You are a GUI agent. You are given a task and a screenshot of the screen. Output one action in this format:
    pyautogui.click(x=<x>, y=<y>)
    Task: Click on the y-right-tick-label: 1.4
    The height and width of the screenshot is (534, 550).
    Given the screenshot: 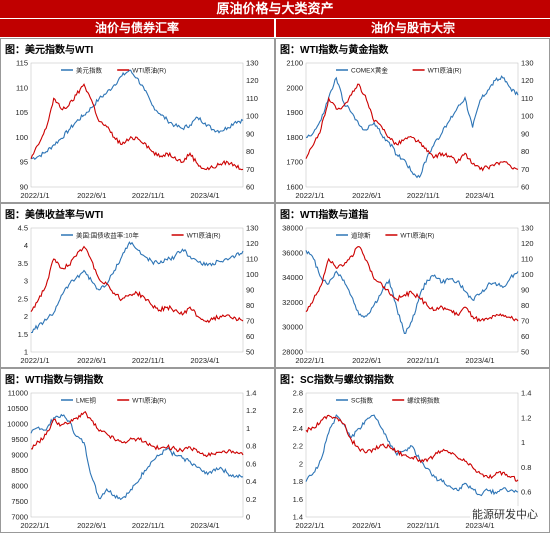 What is the action you would take?
    pyautogui.click(x=526, y=393)
    